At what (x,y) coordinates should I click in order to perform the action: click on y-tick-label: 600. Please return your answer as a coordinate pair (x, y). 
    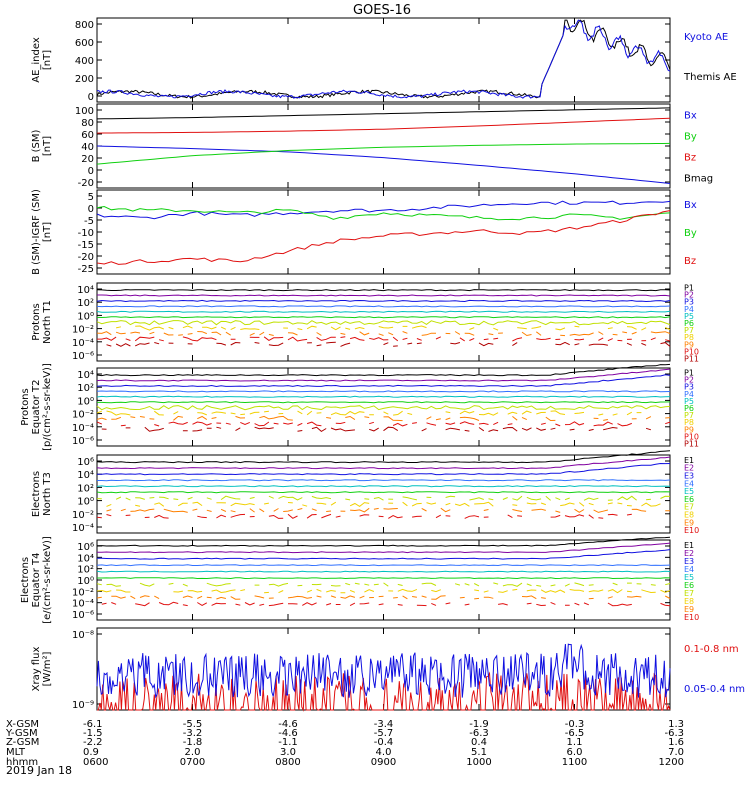
    Looking at the image, I should click on (84, 43).